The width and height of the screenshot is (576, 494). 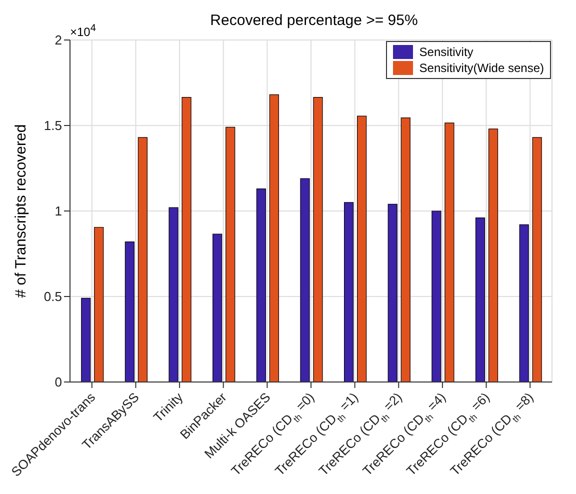 I want to click on y-tick-label: 1, so click(x=58, y=211).